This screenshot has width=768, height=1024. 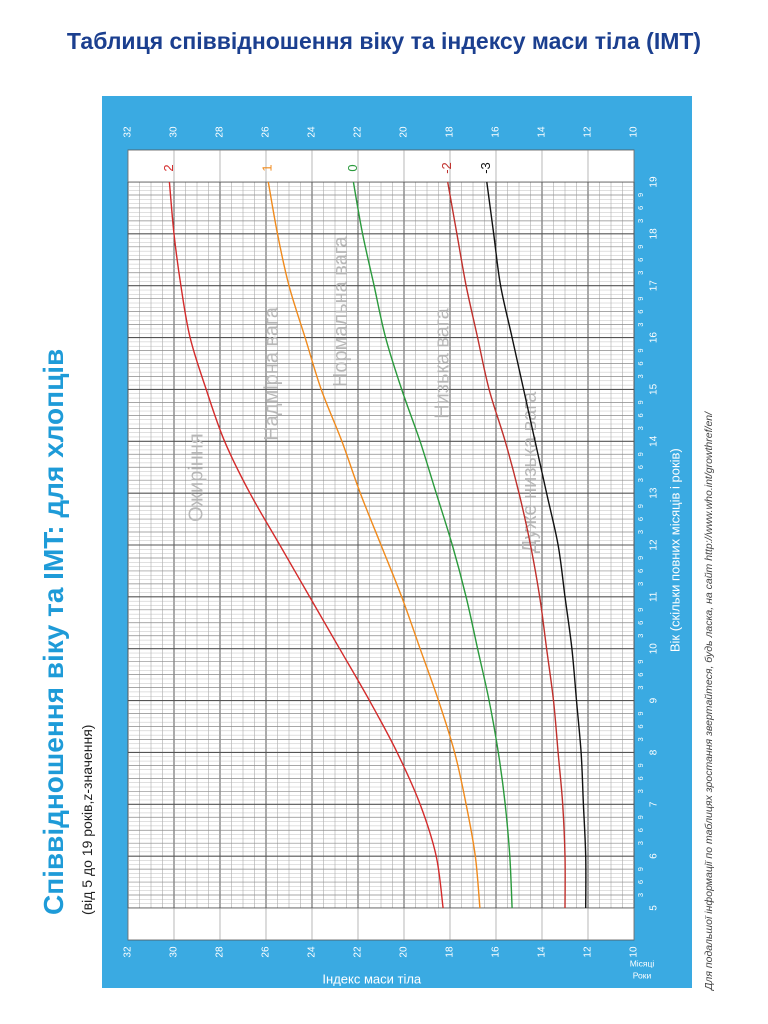 What do you see at coordinates (352, 167) in the screenshot?
I see `series-label-0: 0` at bounding box center [352, 167].